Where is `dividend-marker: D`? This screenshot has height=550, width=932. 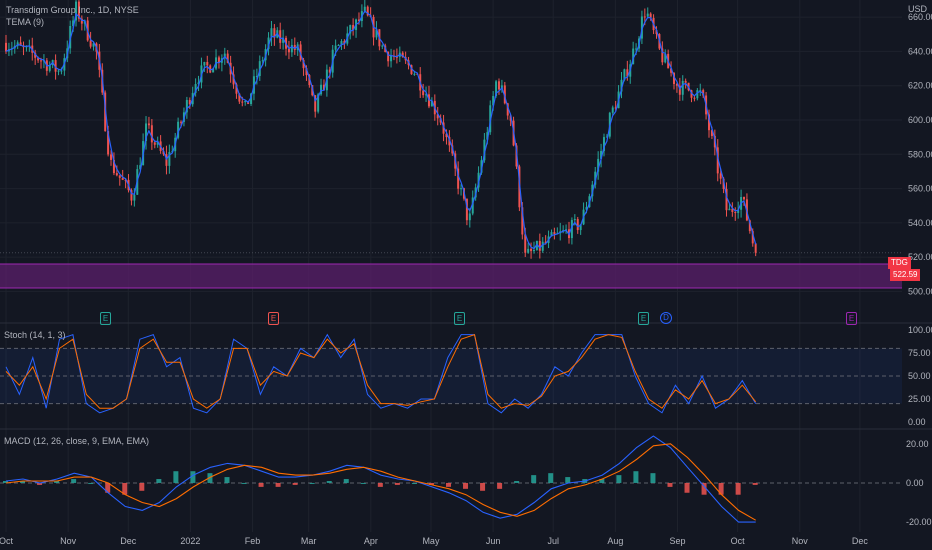 dividend-marker: D is located at coordinates (666, 318).